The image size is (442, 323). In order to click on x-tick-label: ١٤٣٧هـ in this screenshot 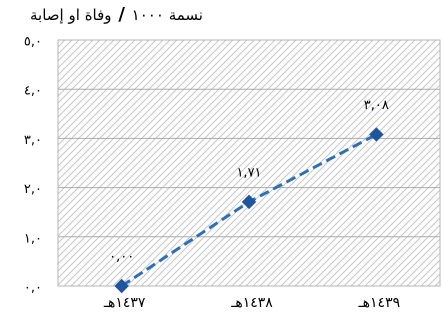, I will do `click(124, 303)`.